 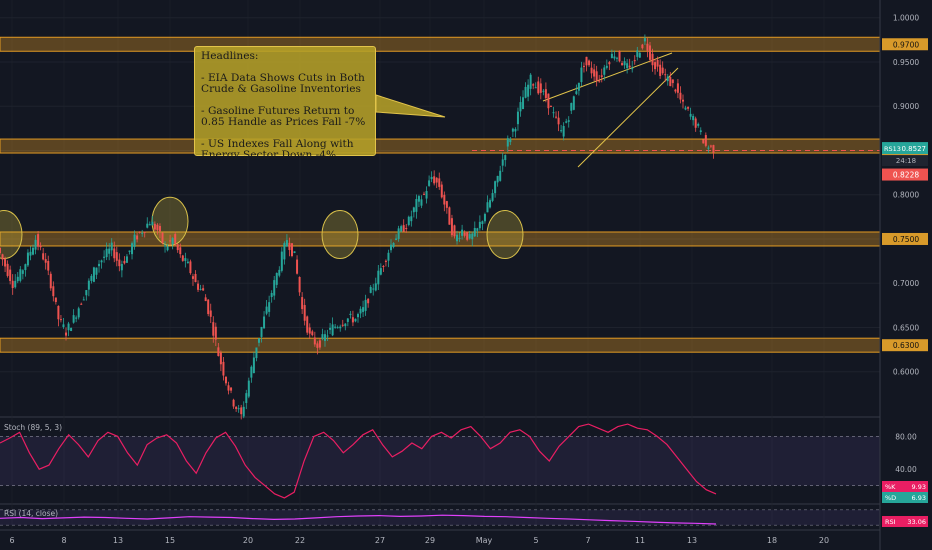 What do you see at coordinates (358, 519) in the screenshot?
I see `oscillator-line` at bounding box center [358, 519].